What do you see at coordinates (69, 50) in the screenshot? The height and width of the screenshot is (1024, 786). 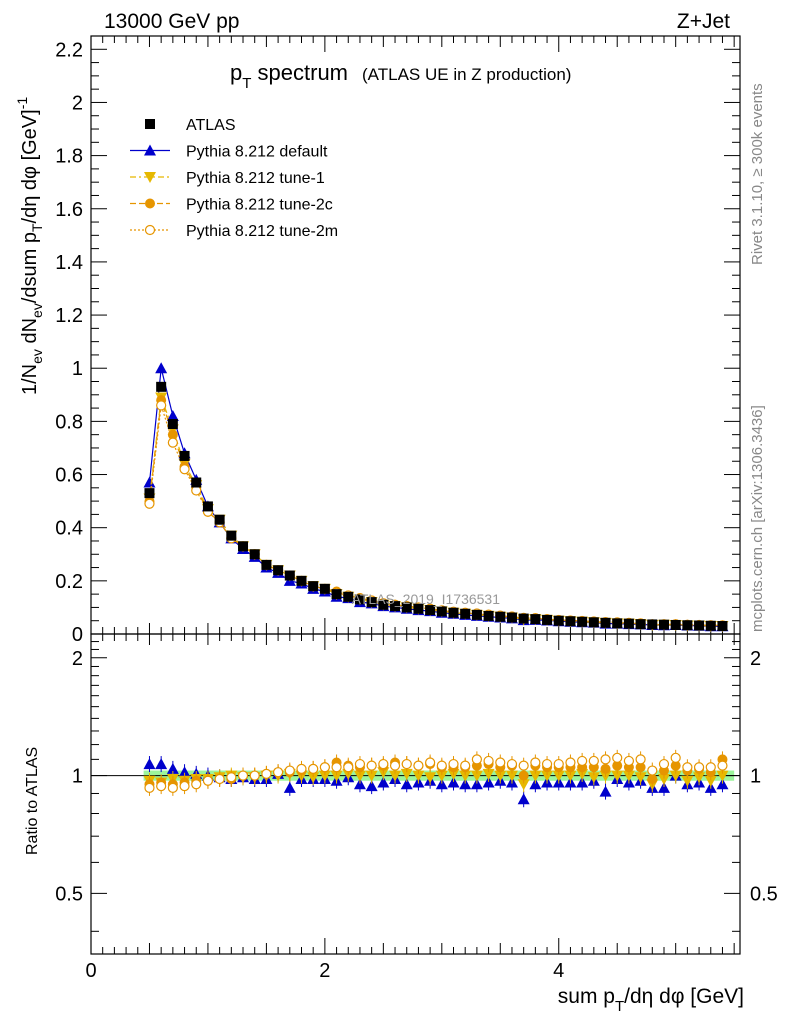 I see `y-tick-label: 2.2` at bounding box center [69, 50].